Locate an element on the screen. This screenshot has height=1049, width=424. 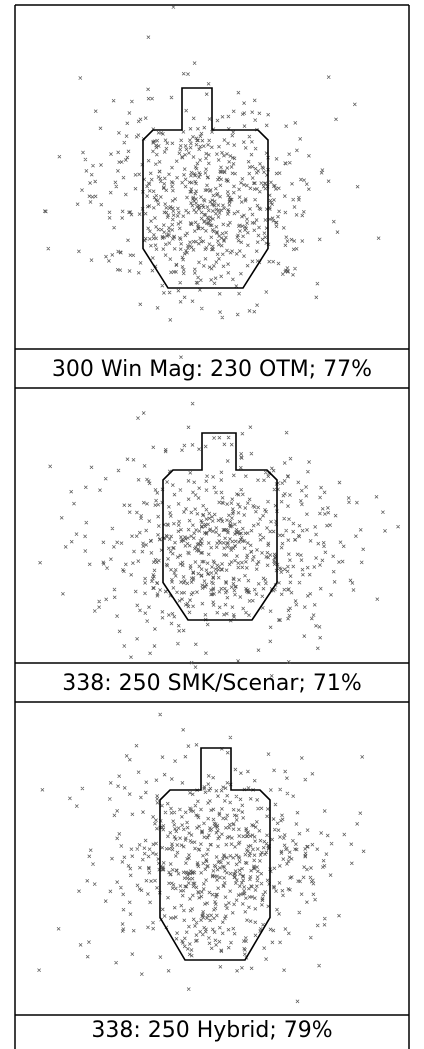
caption: 300 Win Mag: 230 OTM; 77% is located at coordinates (212, 369).